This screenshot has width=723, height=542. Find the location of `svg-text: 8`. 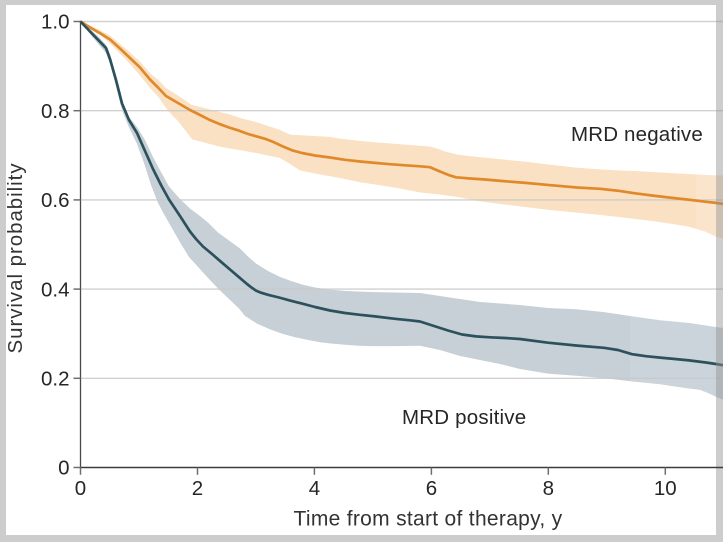

svg-text: 8 is located at coordinates (548, 488).